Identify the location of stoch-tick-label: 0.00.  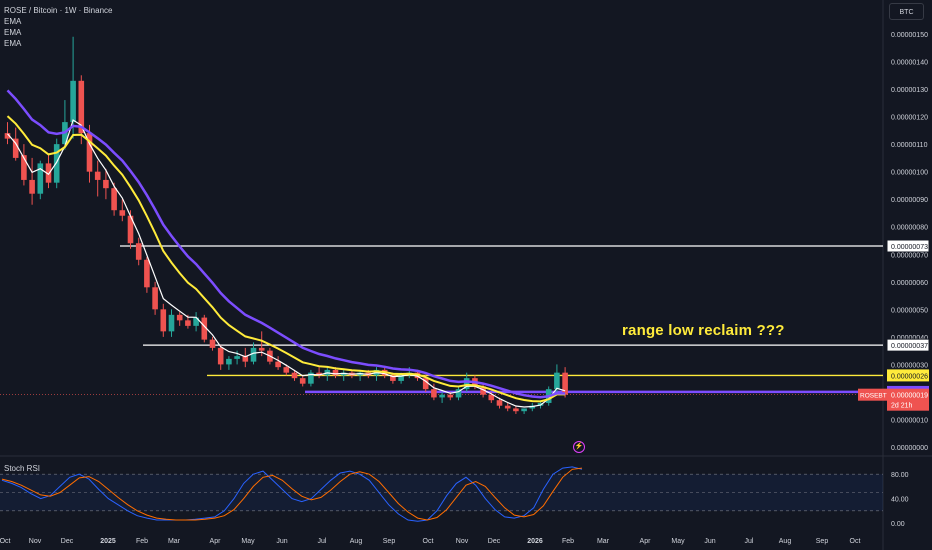
(898, 524).